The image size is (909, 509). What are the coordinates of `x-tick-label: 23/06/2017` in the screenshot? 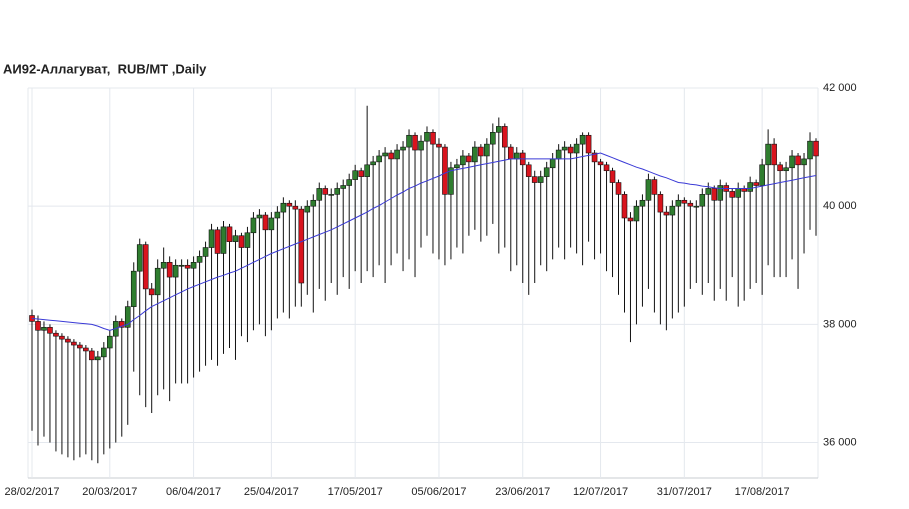 It's located at (522, 492).